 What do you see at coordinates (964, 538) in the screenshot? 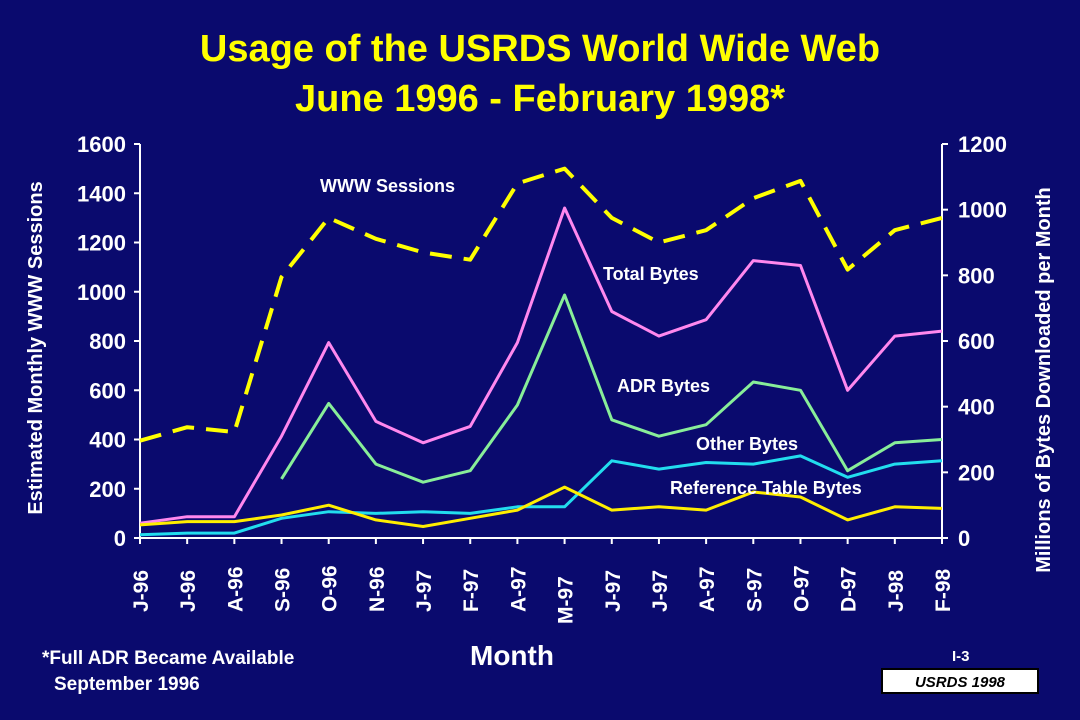
I see `right-y-tick-label: 0` at bounding box center [964, 538].